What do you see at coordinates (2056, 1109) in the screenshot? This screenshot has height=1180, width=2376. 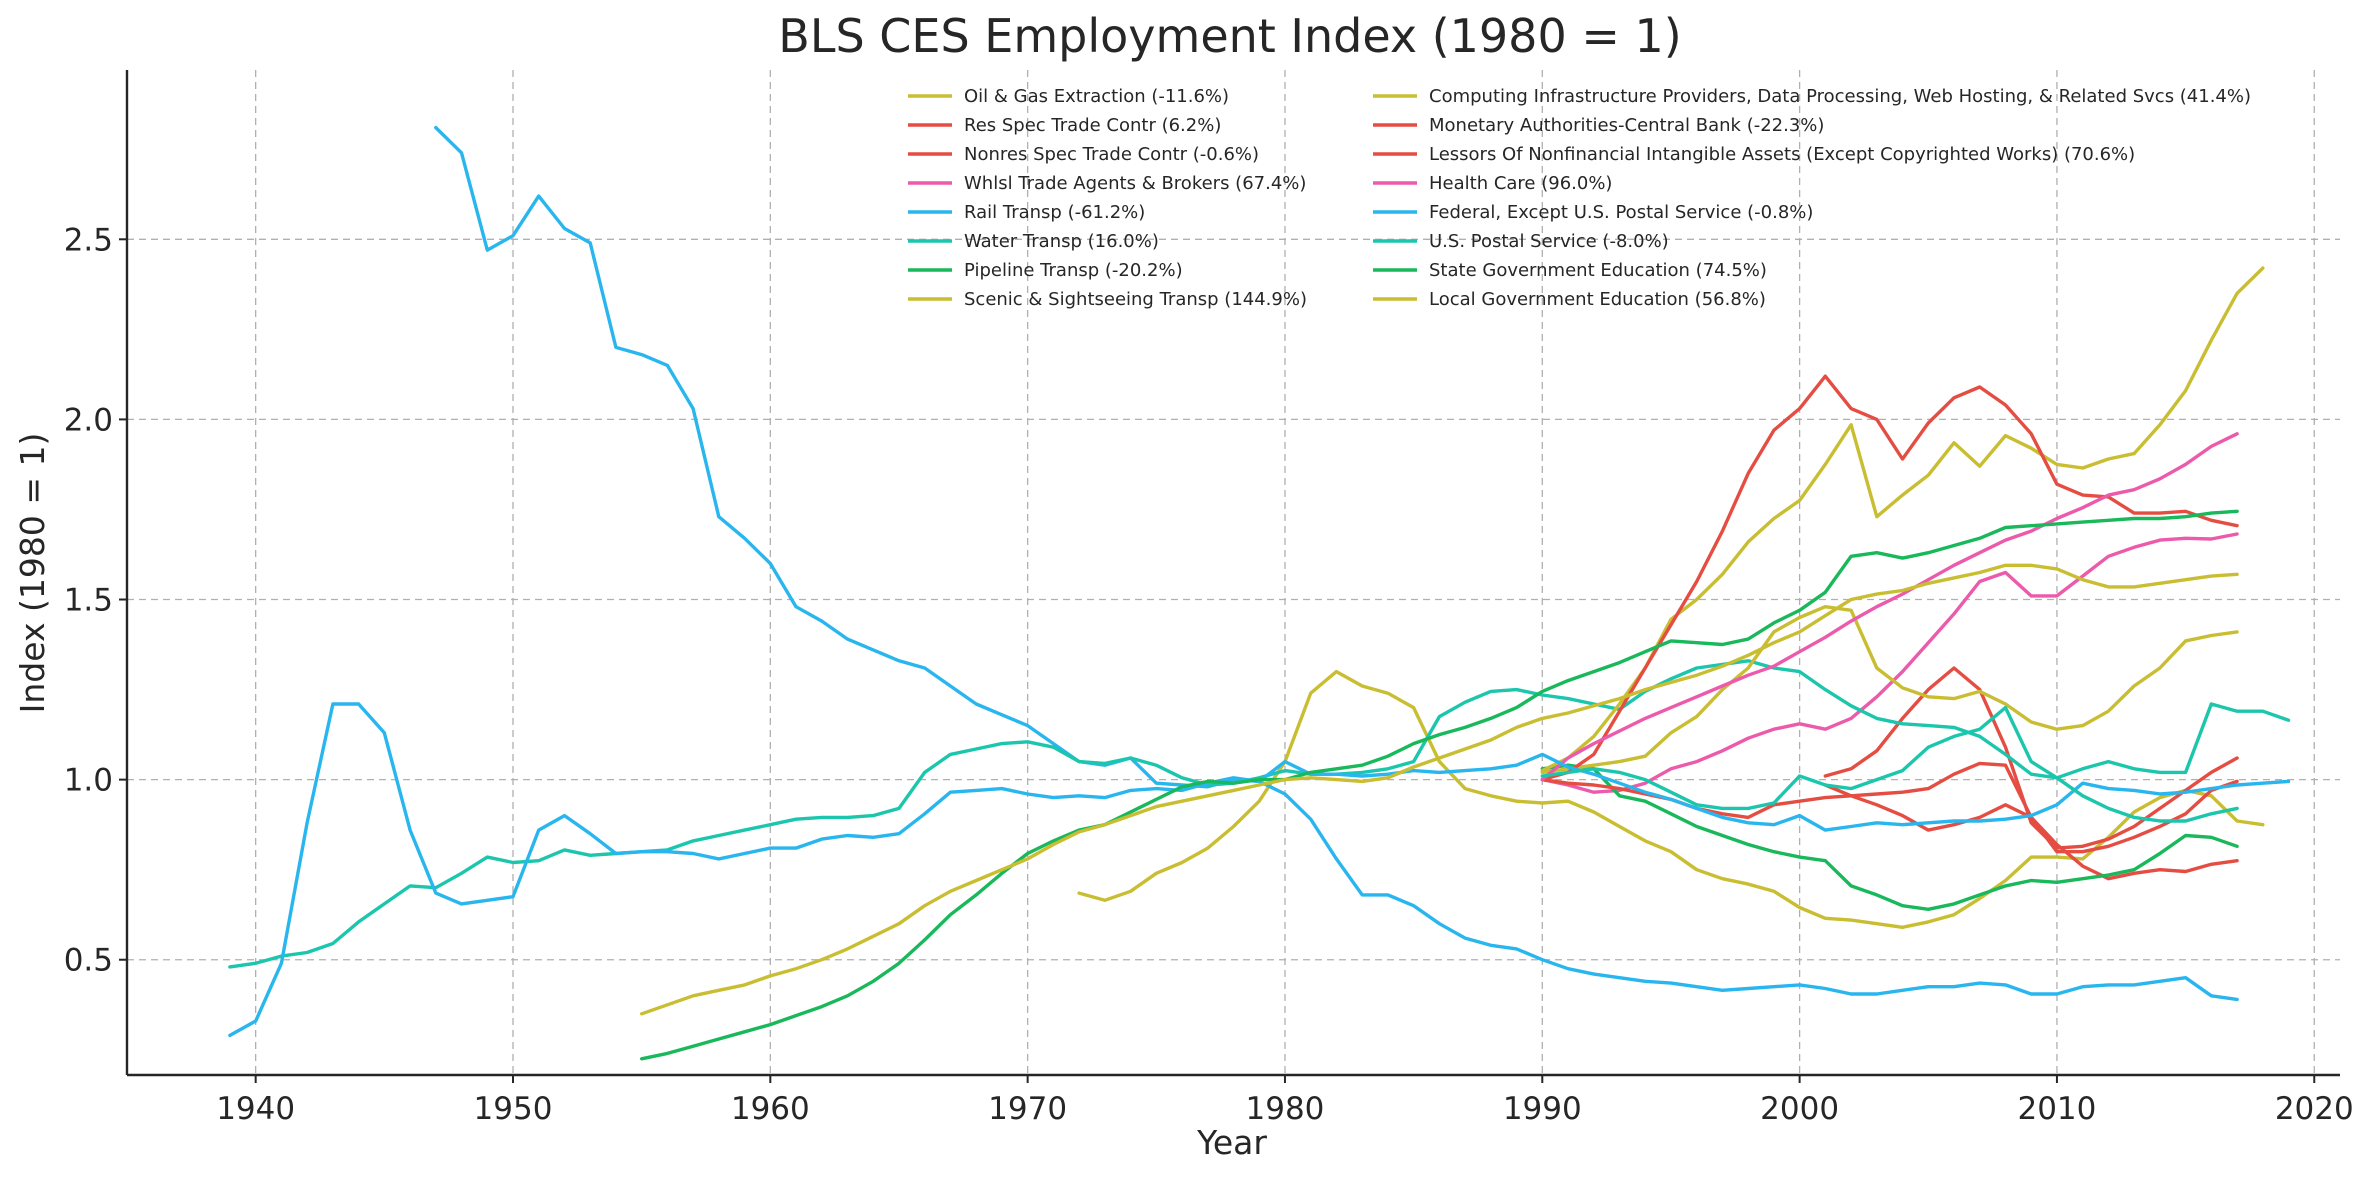 I see `x-tick-label: 2010` at bounding box center [2056, 1109].